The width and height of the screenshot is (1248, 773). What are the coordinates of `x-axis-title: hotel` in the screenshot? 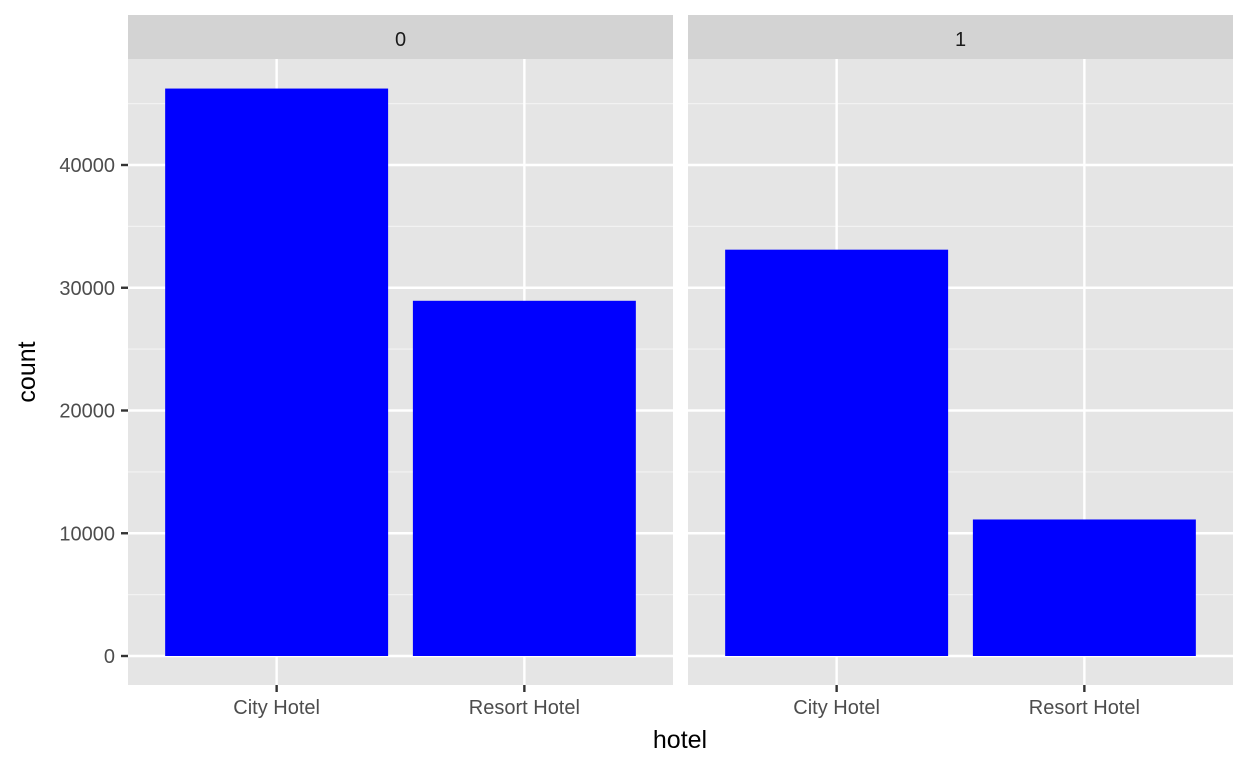 It's located at (680, 740).